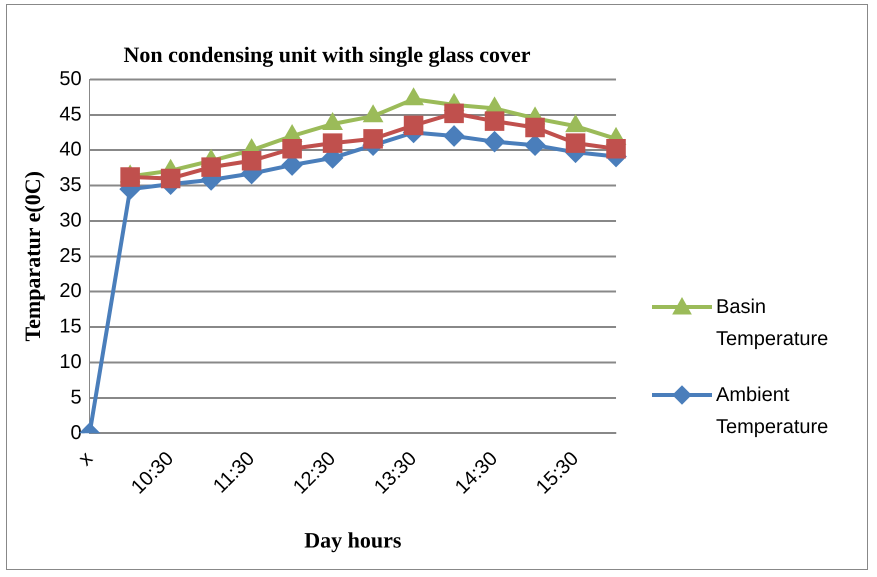  What do you see at coordinates (70, 327) in the screenshot?
I see `y-tick-label: 15` at bounding box center [70, 327].